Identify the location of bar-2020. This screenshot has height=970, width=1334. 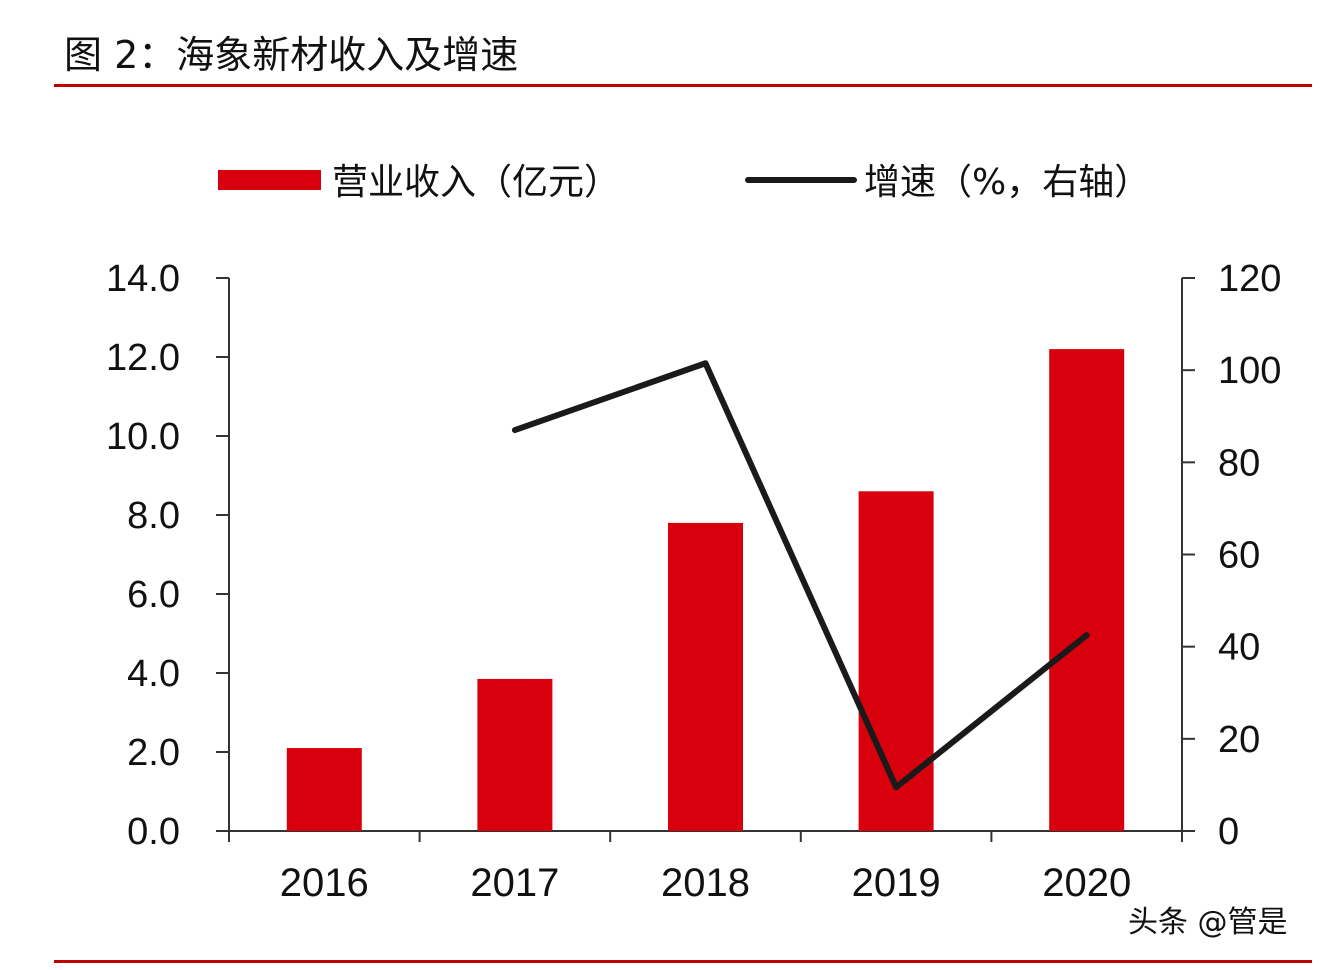
(1086, 590).